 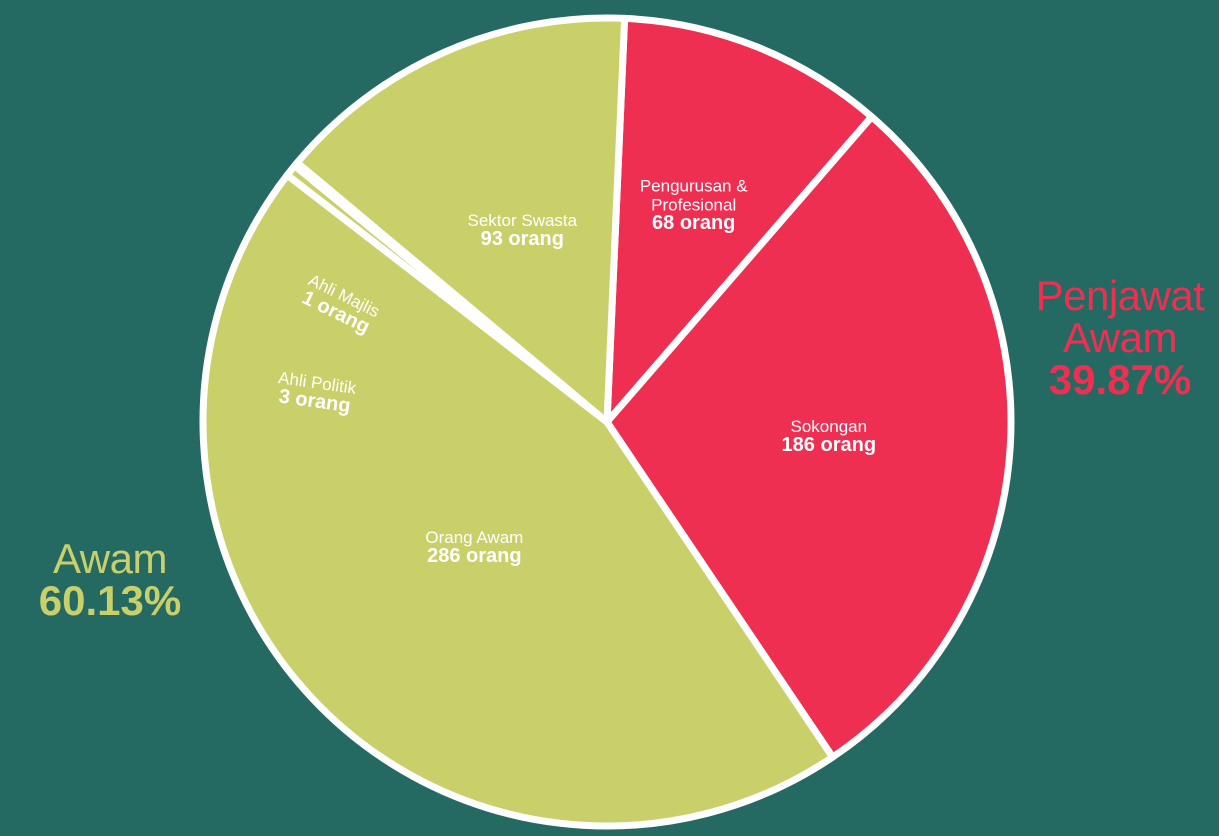 What do you see at coordinates (522, 239) in the screenshot?
I see `pie-label-value: 93 orang` at bounding box center [522, 239].